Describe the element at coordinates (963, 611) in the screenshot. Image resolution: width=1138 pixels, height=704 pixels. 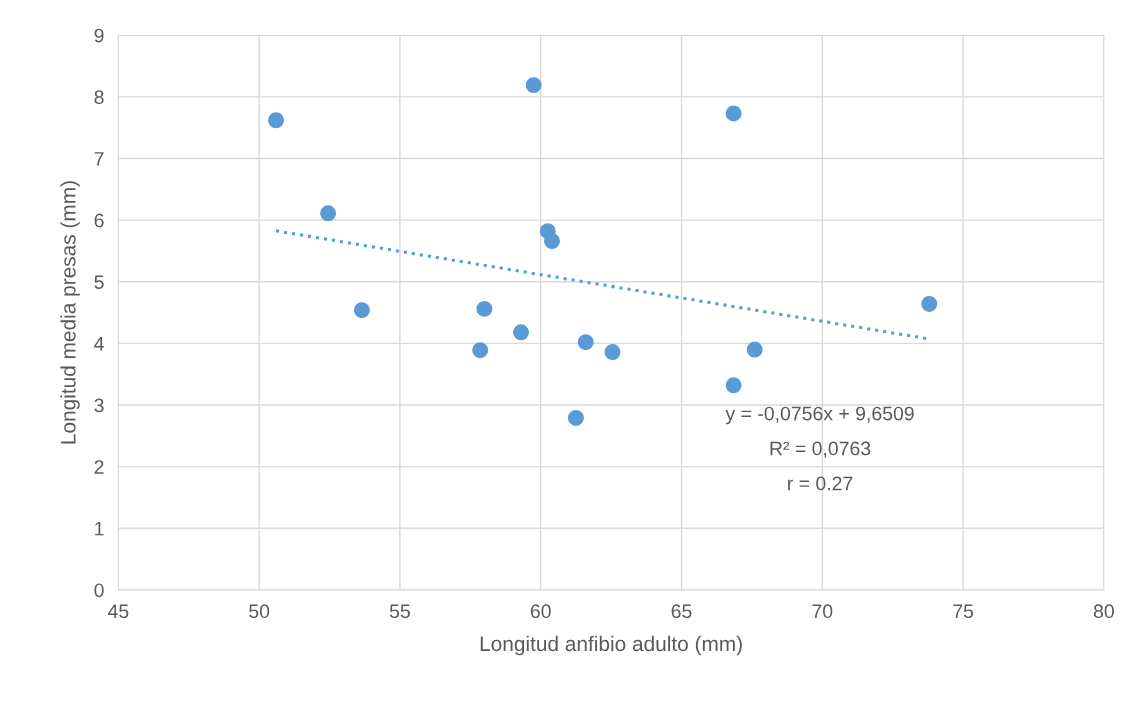
I see `x-tick-label: 75` at that location.